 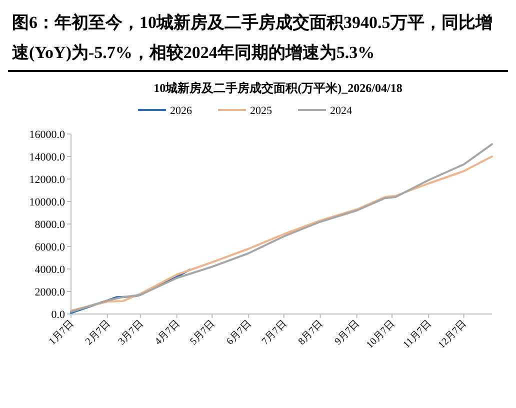 What do you see at coordinates (311, 333) in the screenshot?
I see `x-tick-label: 8月7日` at bounding box center [311, 333].